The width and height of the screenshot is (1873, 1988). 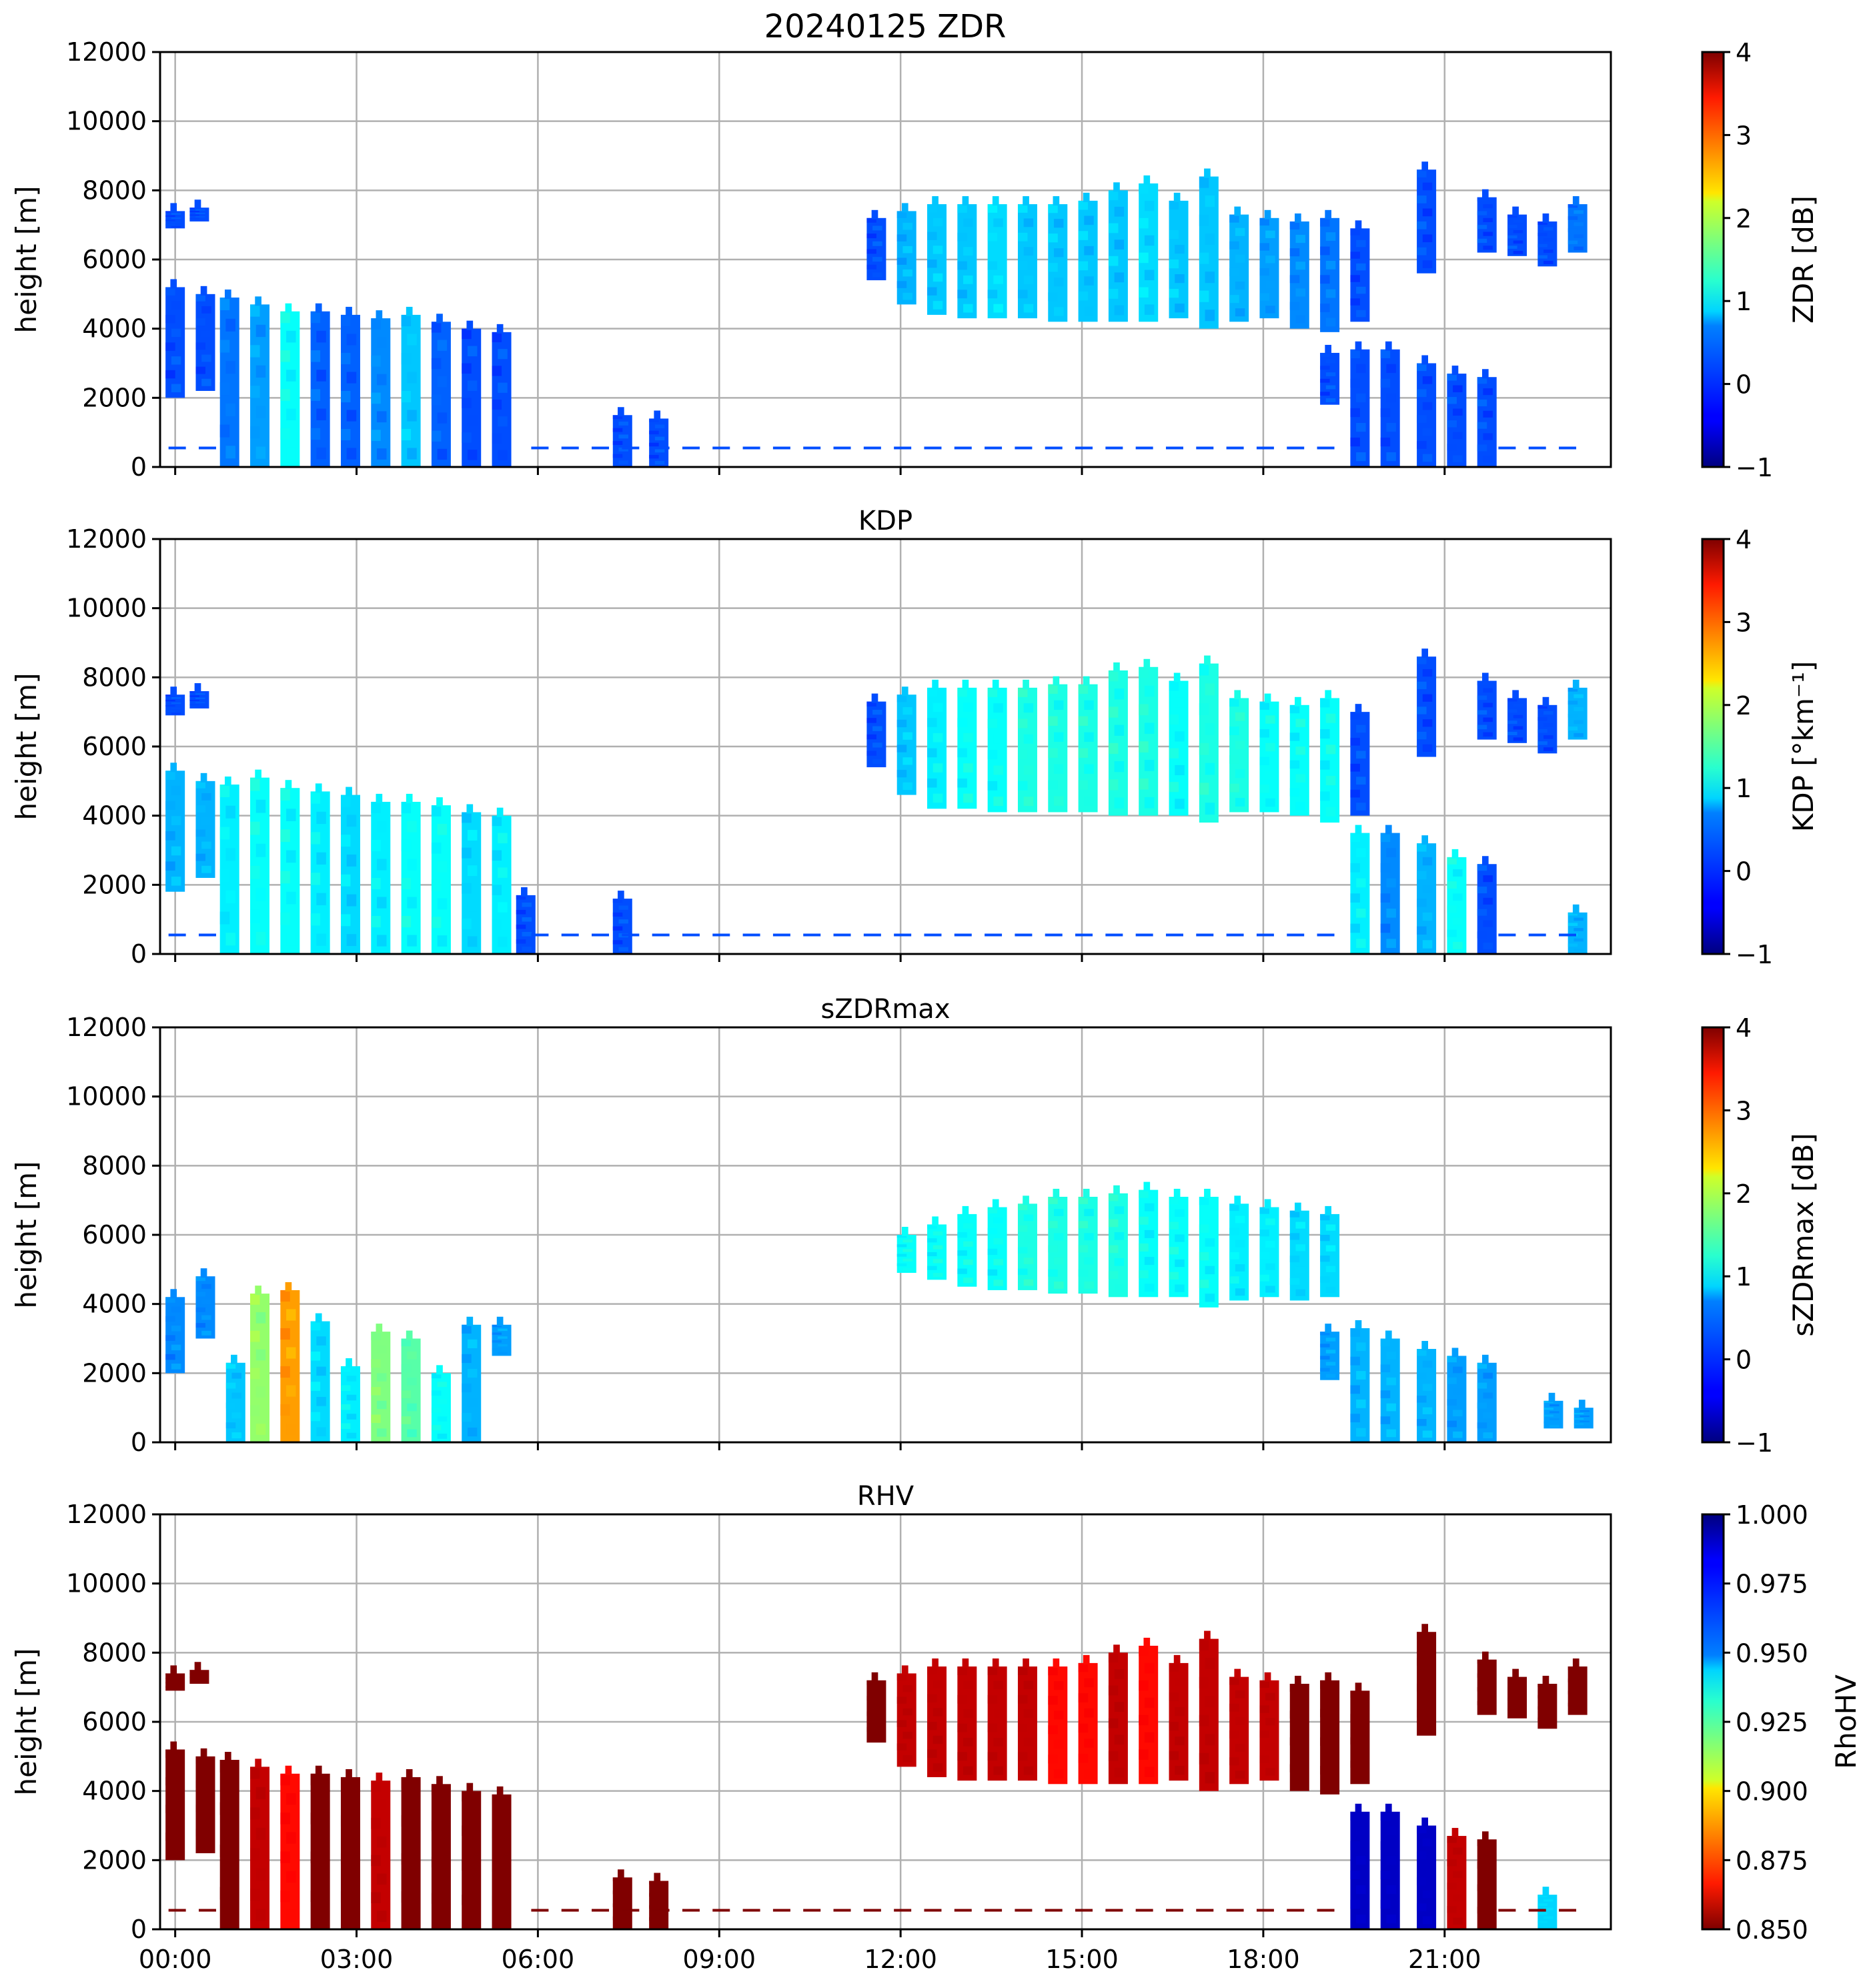 I want to click on colorbar-label: ZDR [dB], so click(x=1803, y=259).